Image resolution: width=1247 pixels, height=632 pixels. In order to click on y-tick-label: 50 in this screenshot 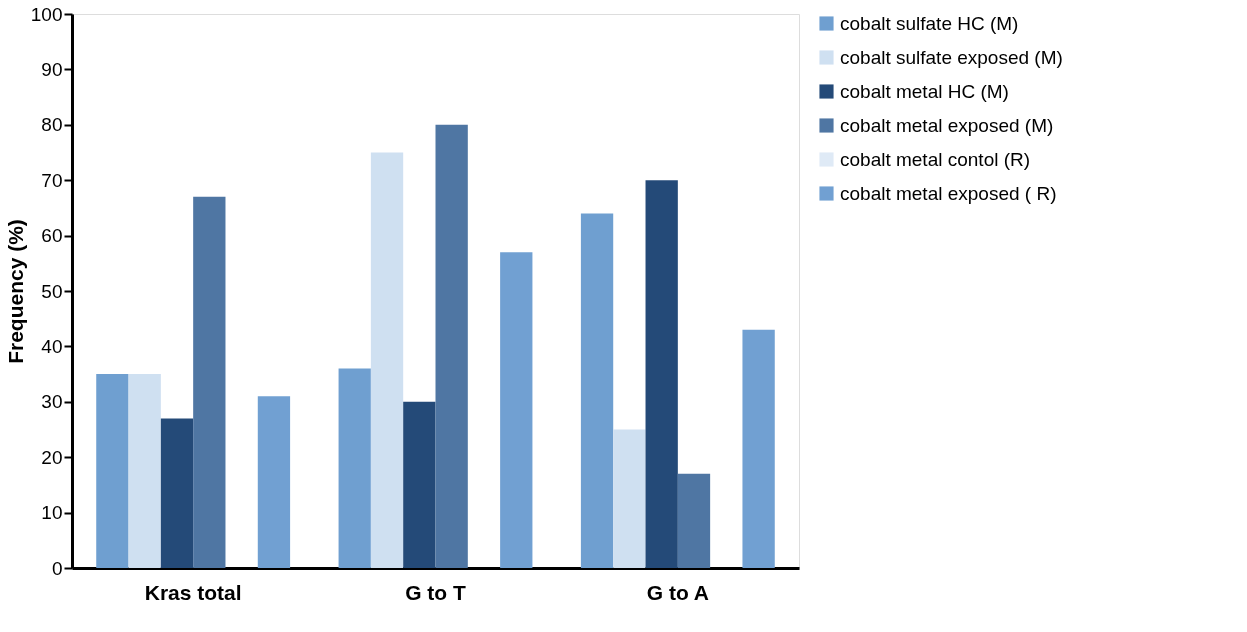, I will do `click(52, 291)`.